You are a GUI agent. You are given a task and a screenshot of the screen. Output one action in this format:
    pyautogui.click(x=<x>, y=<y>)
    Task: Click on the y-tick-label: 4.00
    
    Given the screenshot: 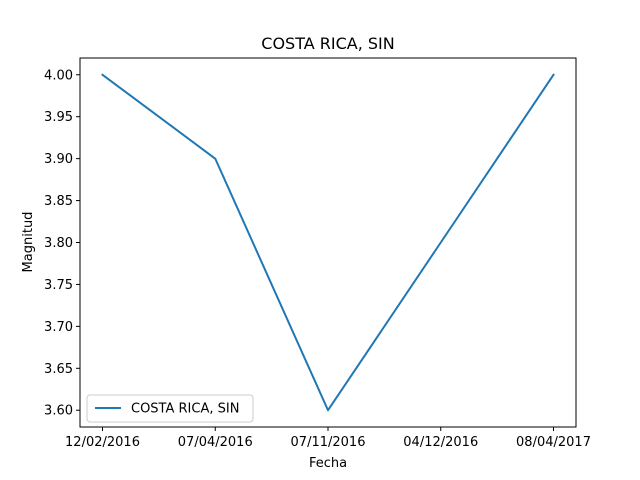 What is the action you would take?
    pyautogui.click(x=58, y=75)
    